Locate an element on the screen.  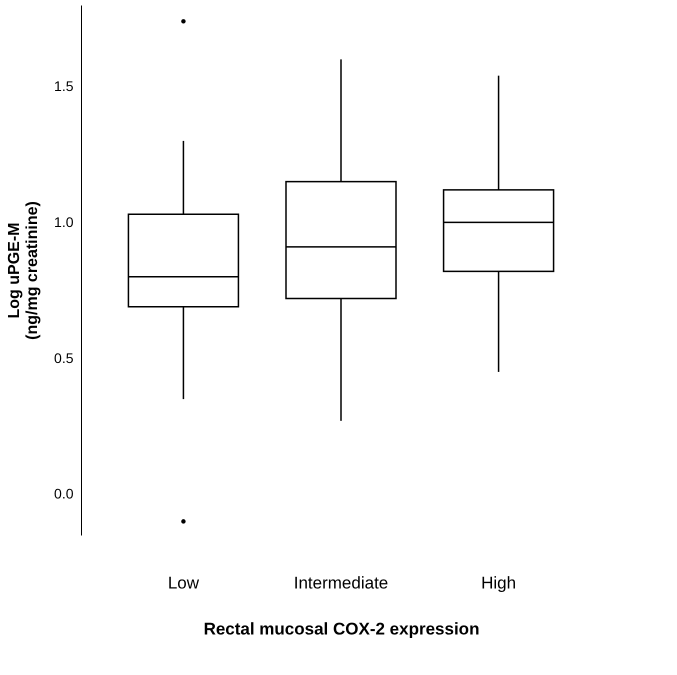
y-tick-label: 0.5 is located at coordinates (64, 358).